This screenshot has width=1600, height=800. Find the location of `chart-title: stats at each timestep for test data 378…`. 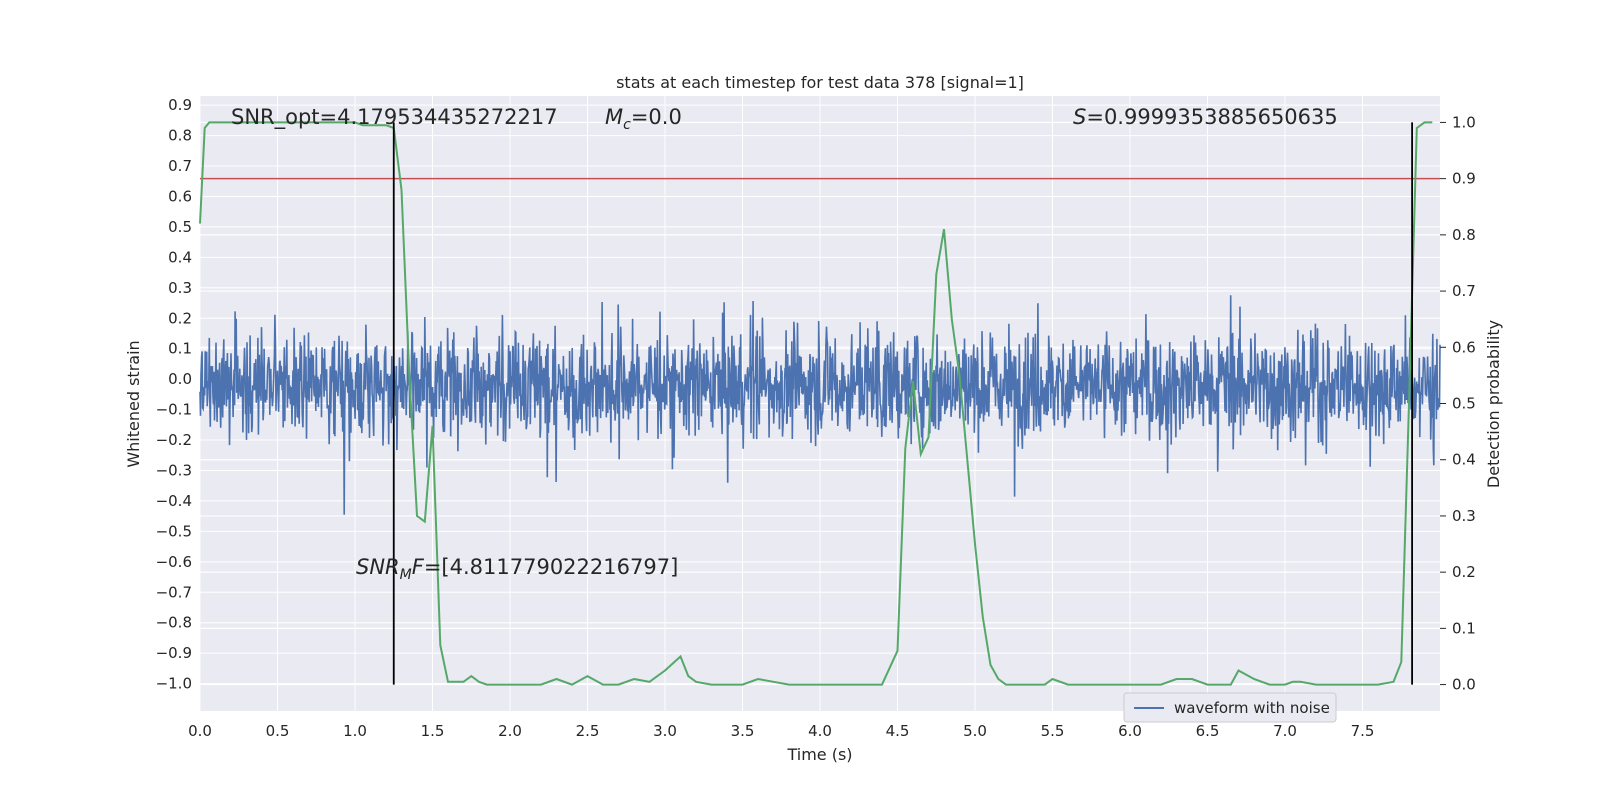

chart-title: stats at each timestep for test data 378… is located at coordinates (820, 82).